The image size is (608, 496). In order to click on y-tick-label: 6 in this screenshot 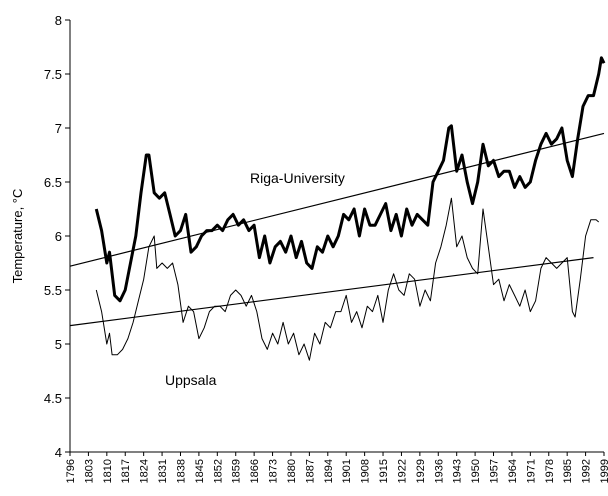, I will do `click(58, 236)`.